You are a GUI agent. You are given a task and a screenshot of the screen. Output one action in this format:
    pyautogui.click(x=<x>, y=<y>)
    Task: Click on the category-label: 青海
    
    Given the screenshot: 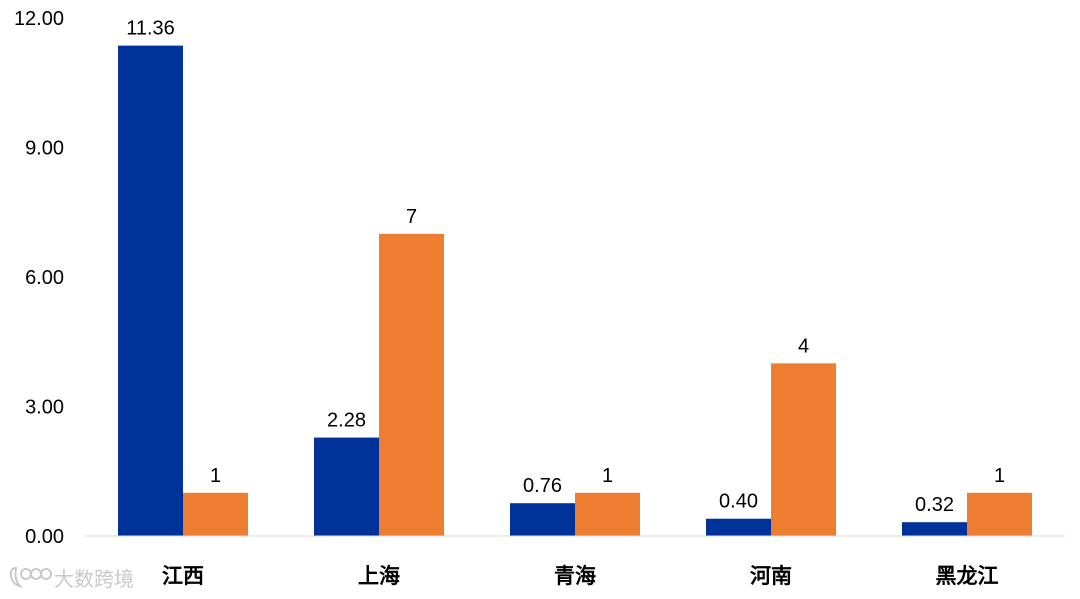 What is the action you would take?
    pyautogui.click(x=575, y=576)
    